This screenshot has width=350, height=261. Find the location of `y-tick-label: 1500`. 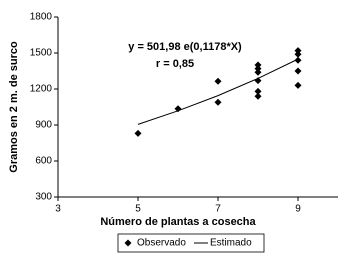

y-tick-label: 1500 is located at coordinates (41, 53).